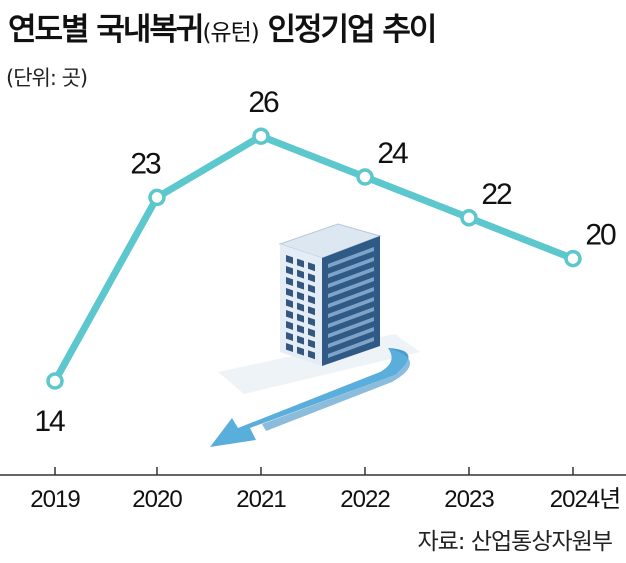 The width and height of the screenshot is (626, 563). What do you see at coordinates (325, 490) in the screenshot?
I see `x-ticks: 2019 2020 2021 2022 2023 2024년` at bounding box center [325, 490].